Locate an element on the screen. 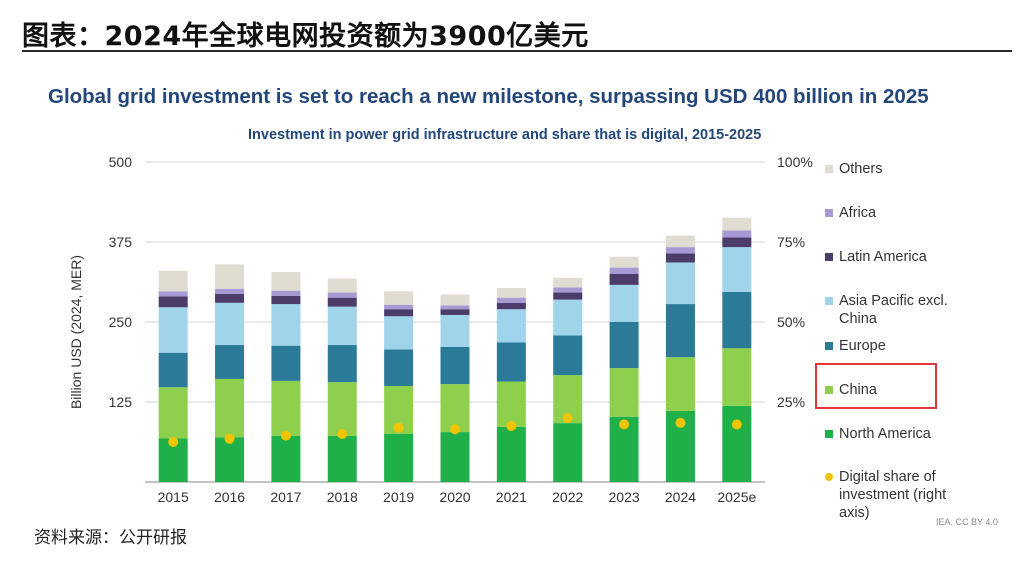 The height and width of the screenshot is (562, 1022). legend-item-asia-pacific: Asia Pacific excl. China is located at coordinates (890, 310).